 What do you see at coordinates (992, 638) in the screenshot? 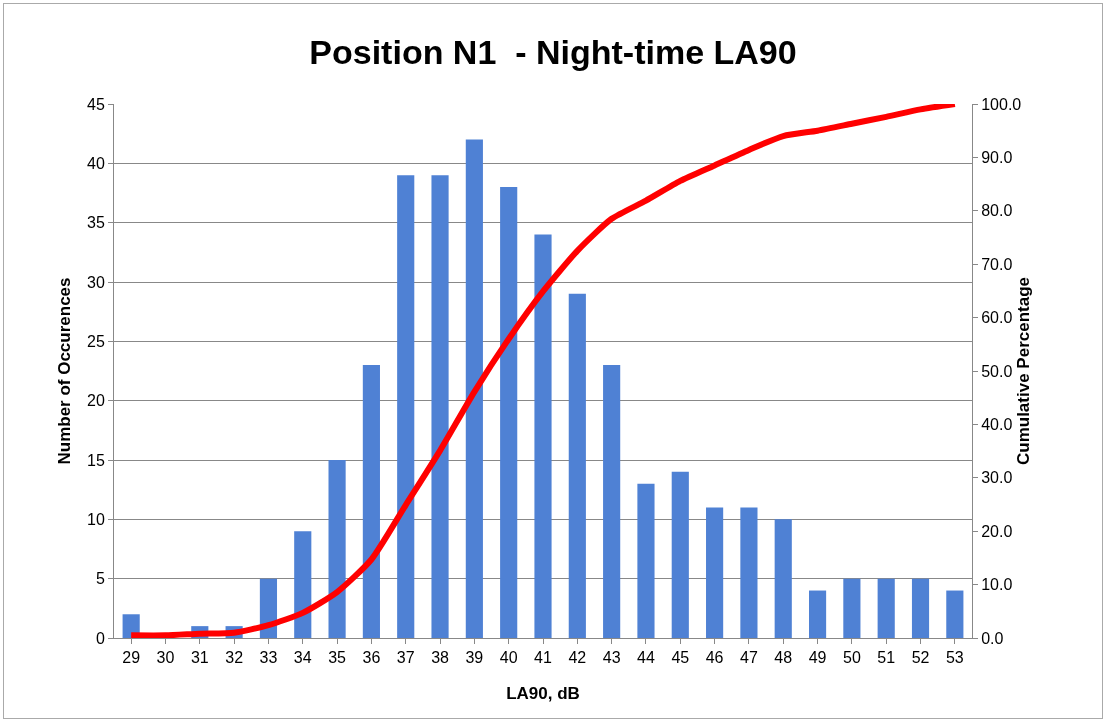
I see `y2-tick-label: 0.0` at bounding box center [992, 638].